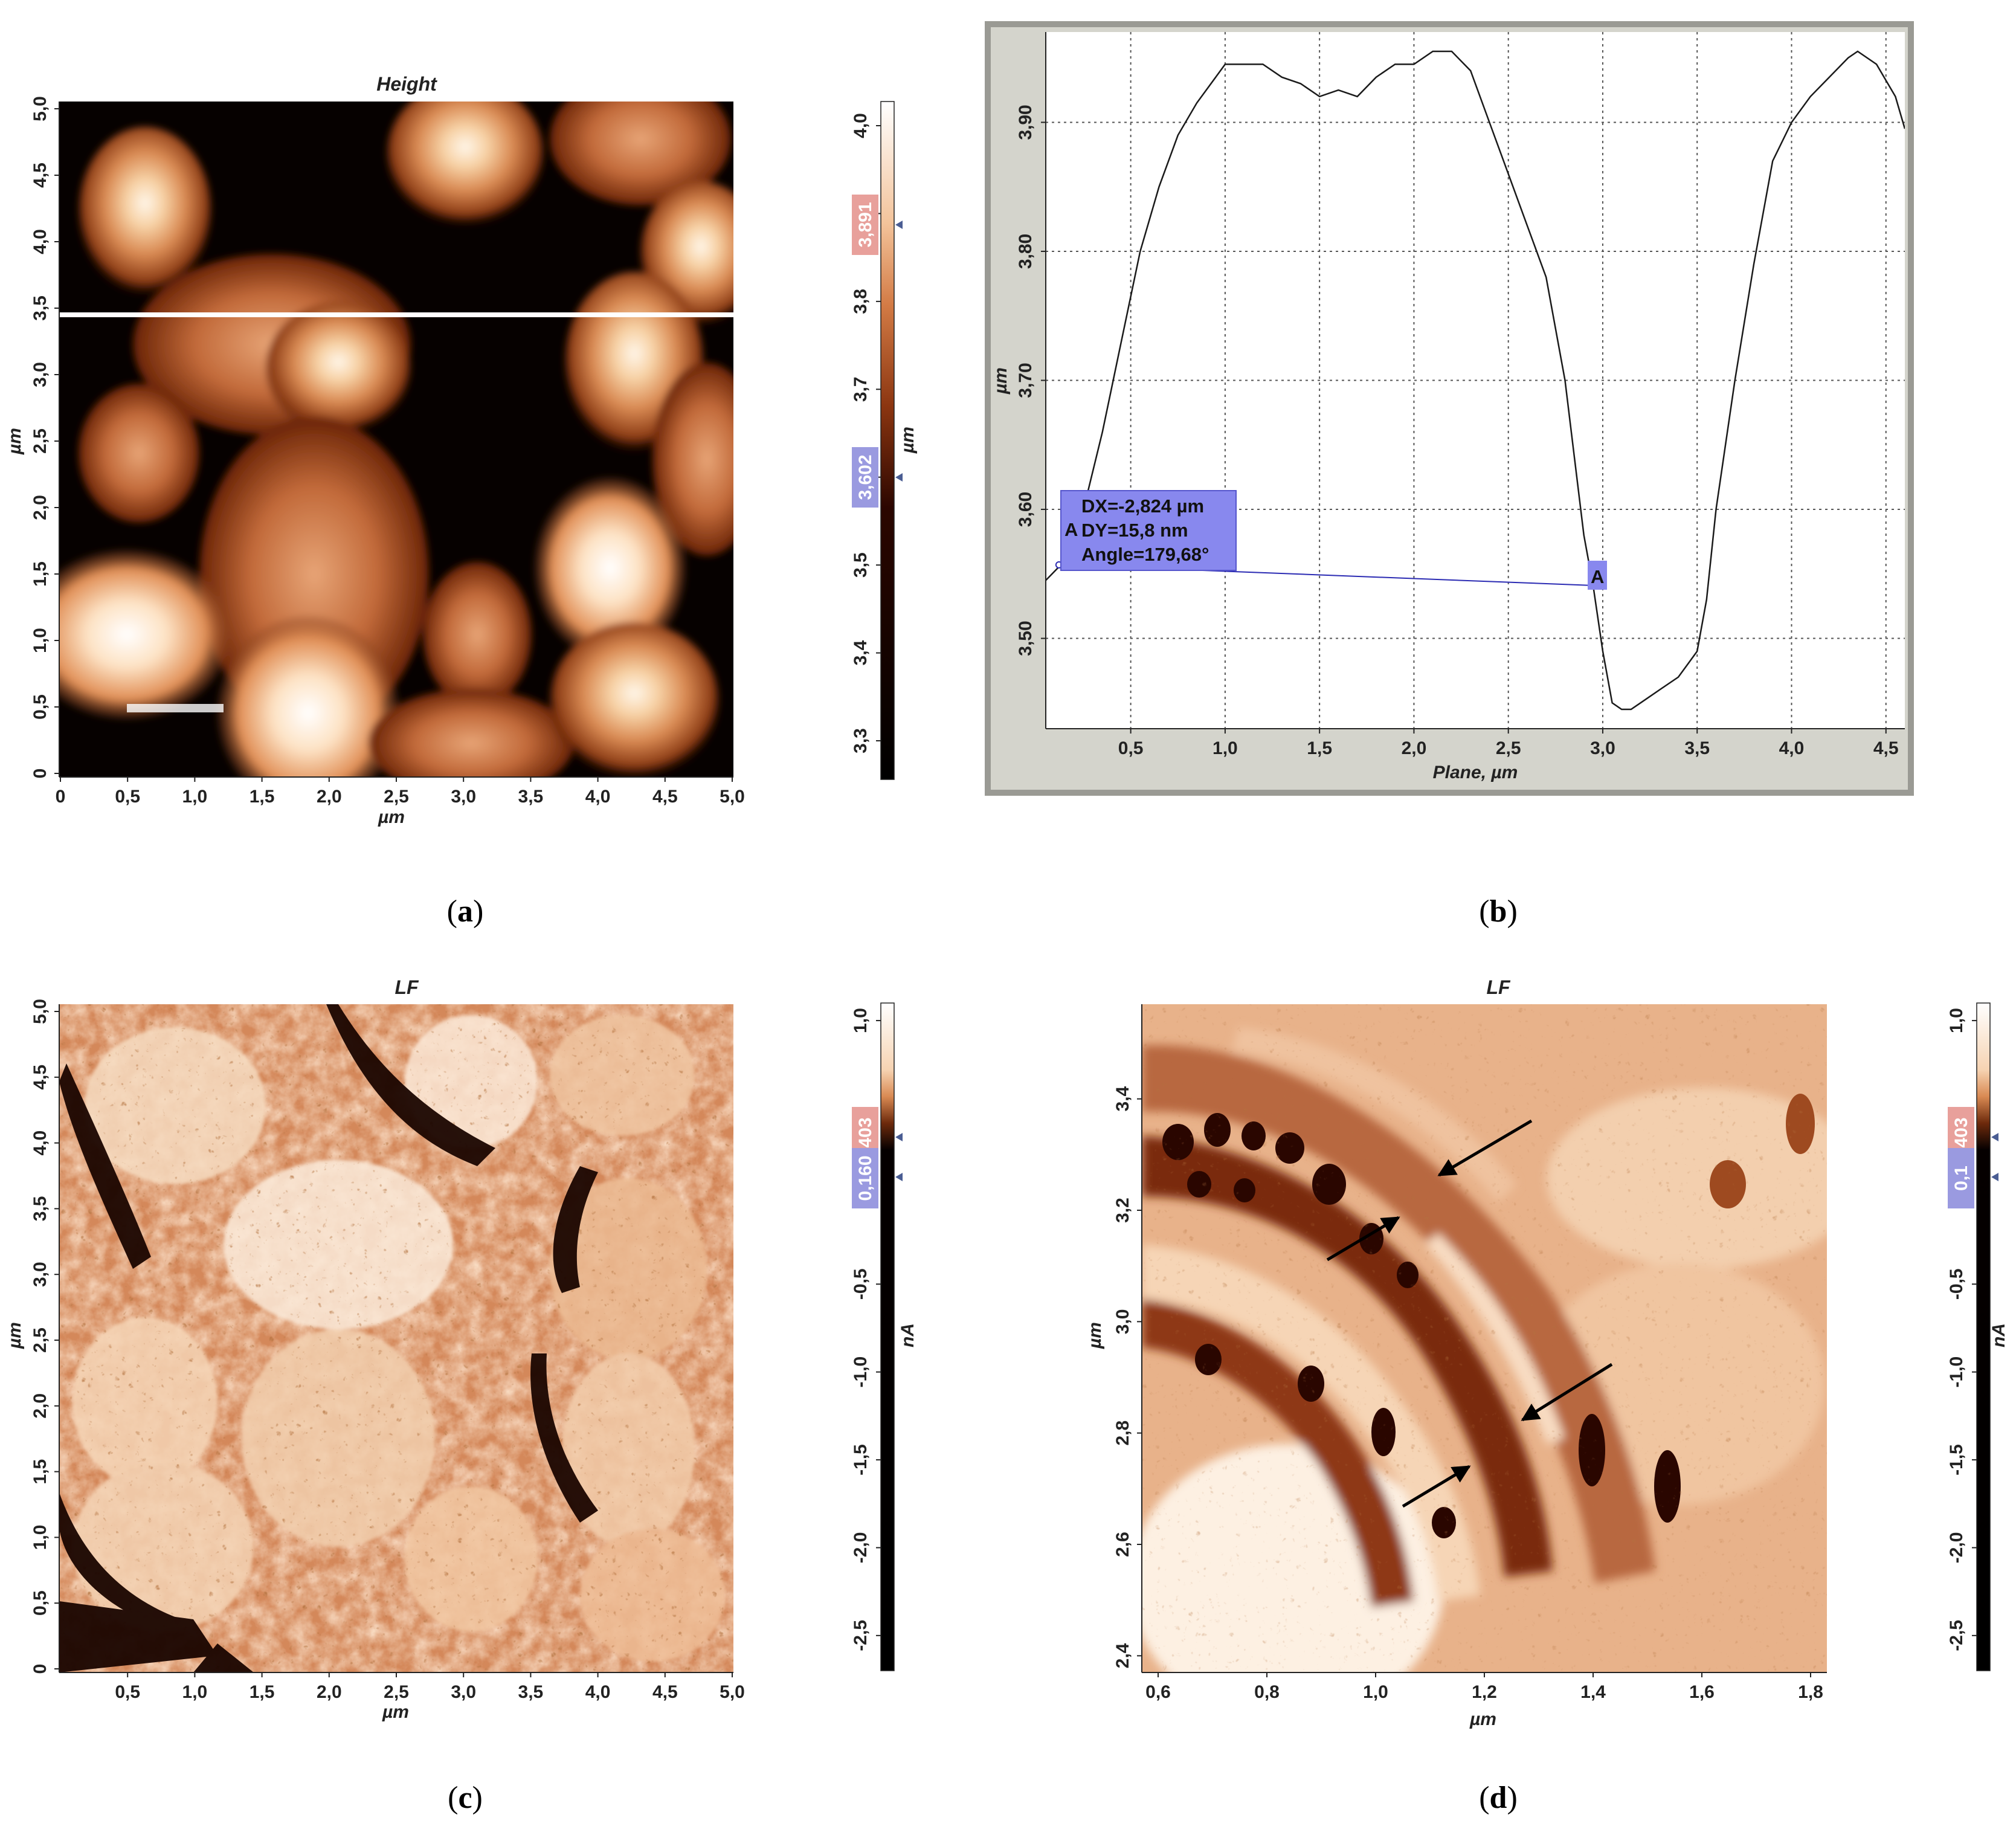 Image resolution: width=2016 pixels, height=1832 pixels. I want to click on lf-map-image, so click(396, 1338).